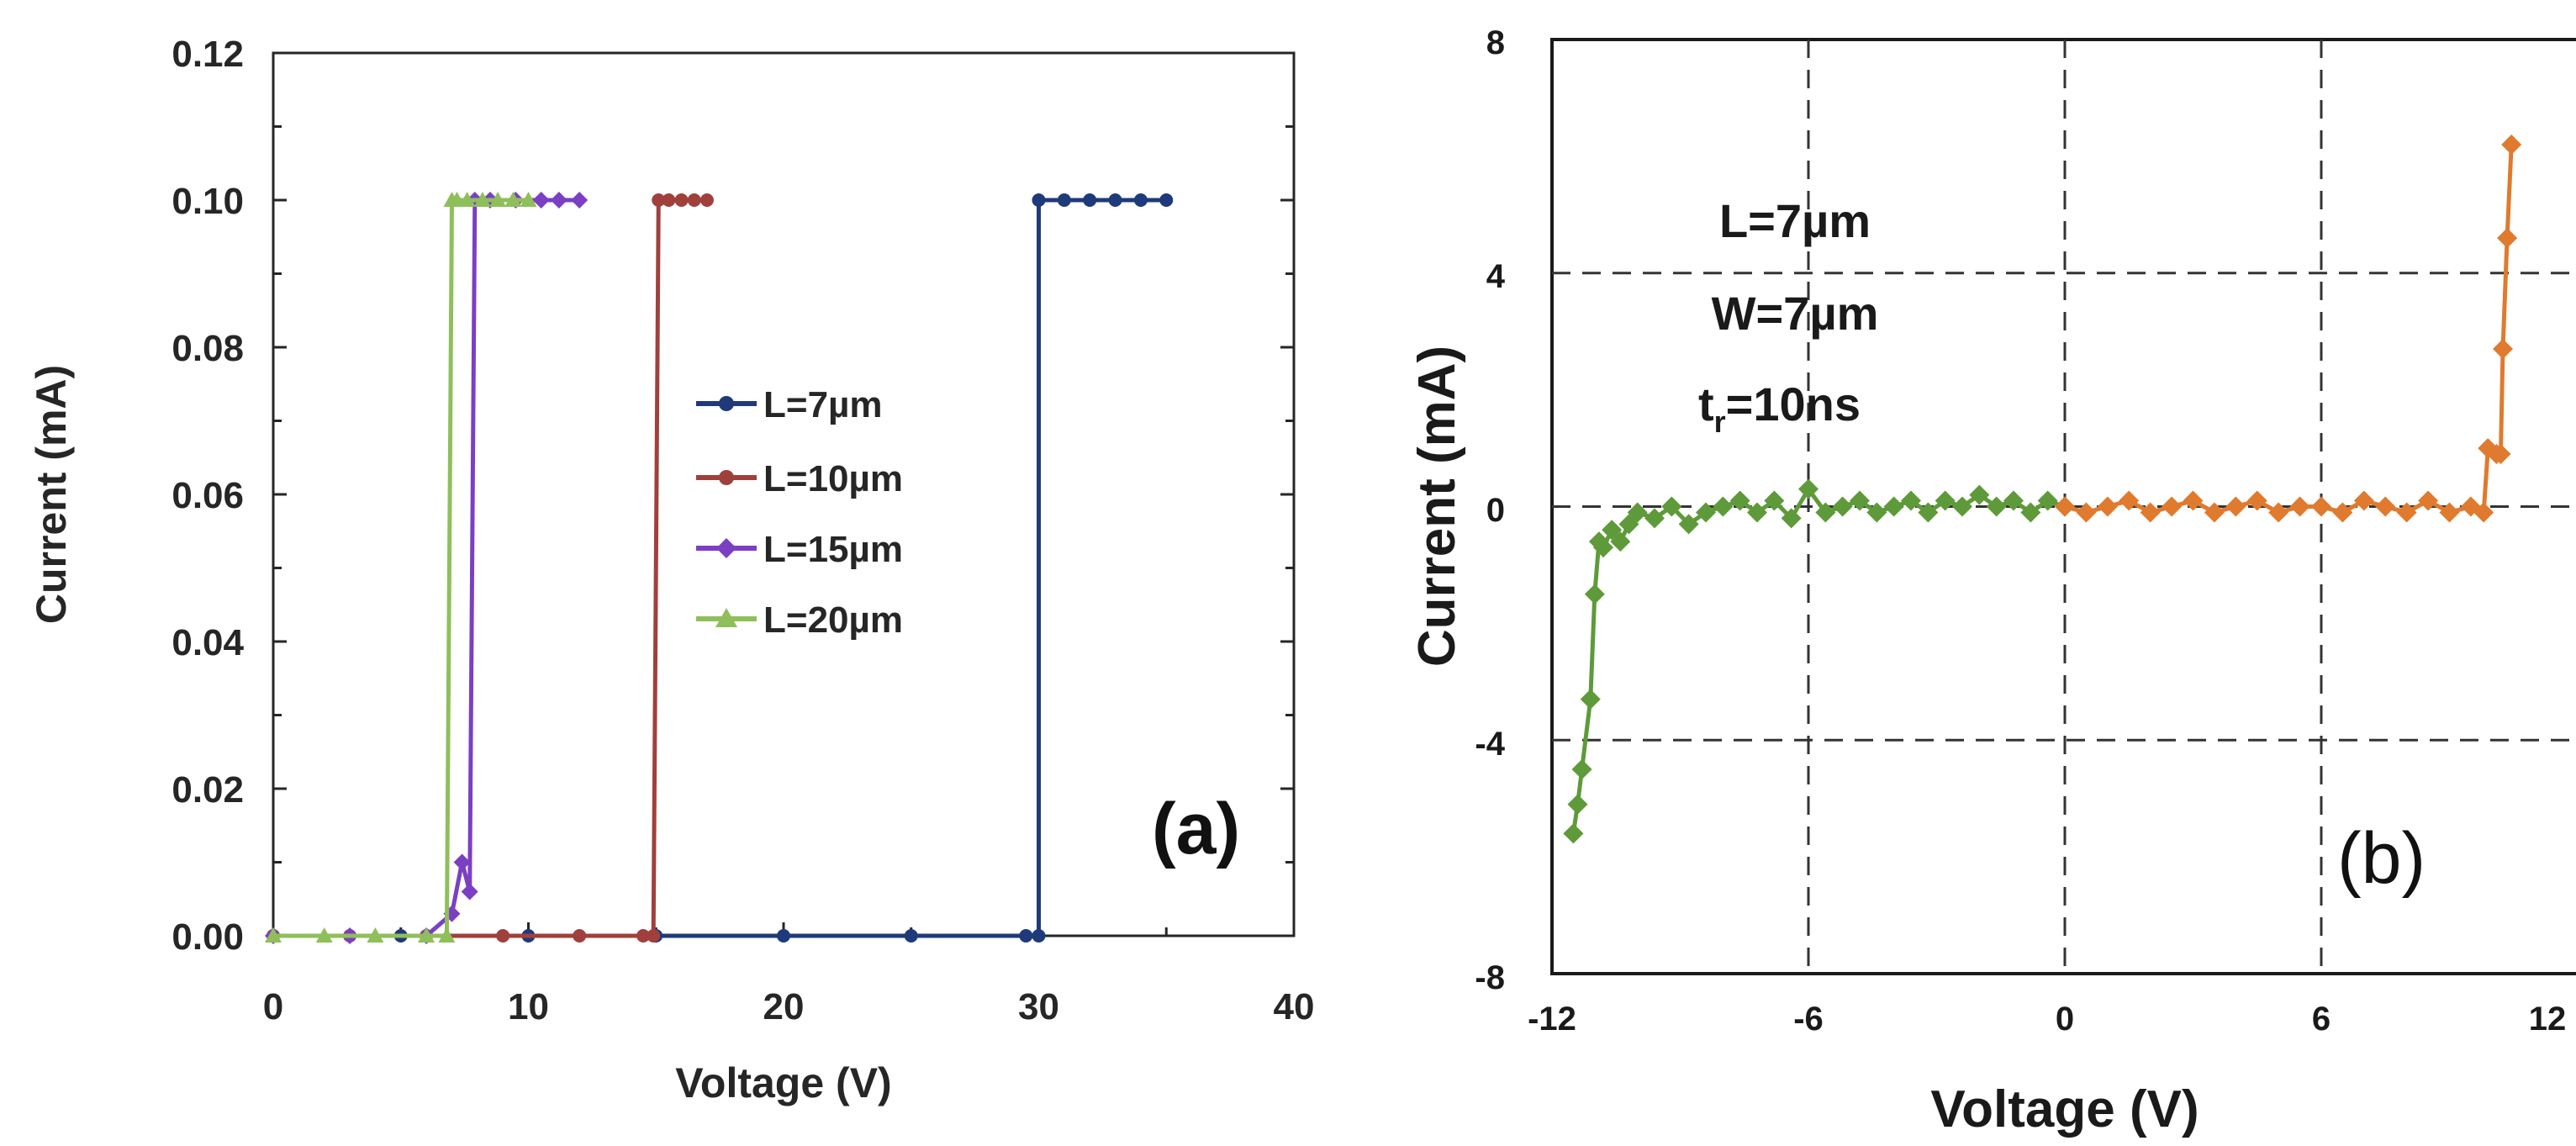  Describe the element at coordinates (51, 495) in the screenshot. I see `panel-a-y-axis-label: Current (mA)` at that location.